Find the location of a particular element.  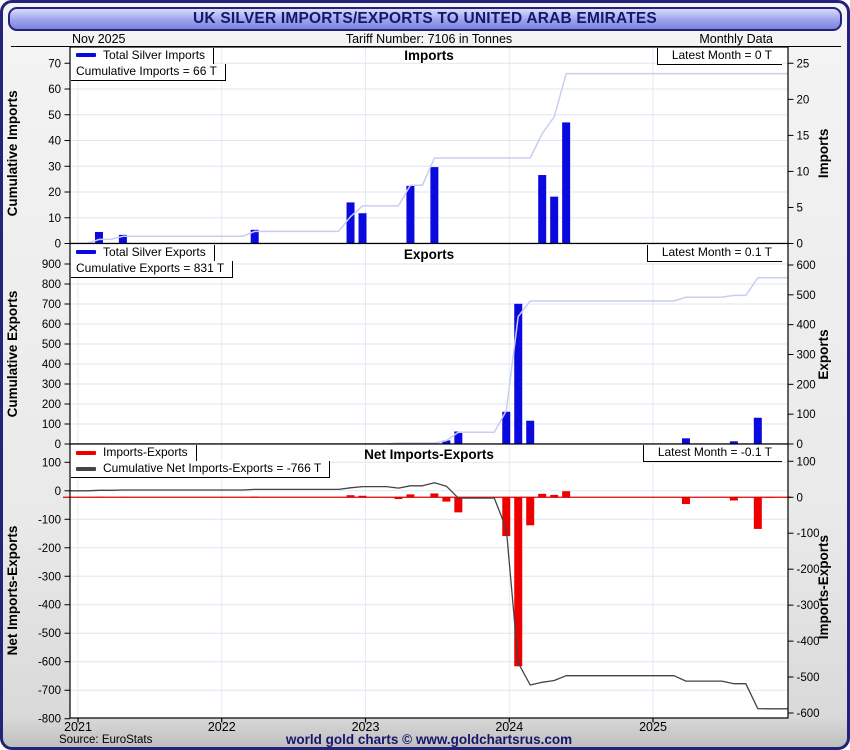

legend-total-silver-exports: Total Silver Exports is located at coordinates (143, 253).